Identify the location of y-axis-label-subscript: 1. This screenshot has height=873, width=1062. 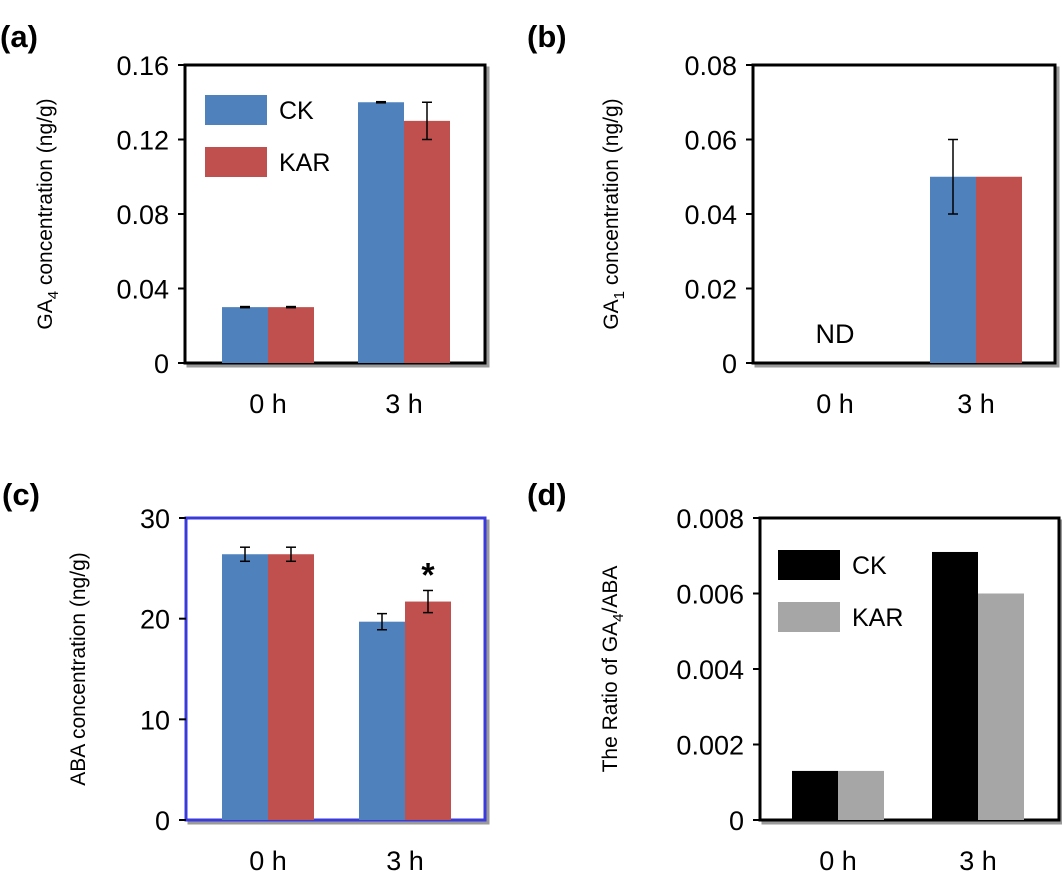
(619, 295).